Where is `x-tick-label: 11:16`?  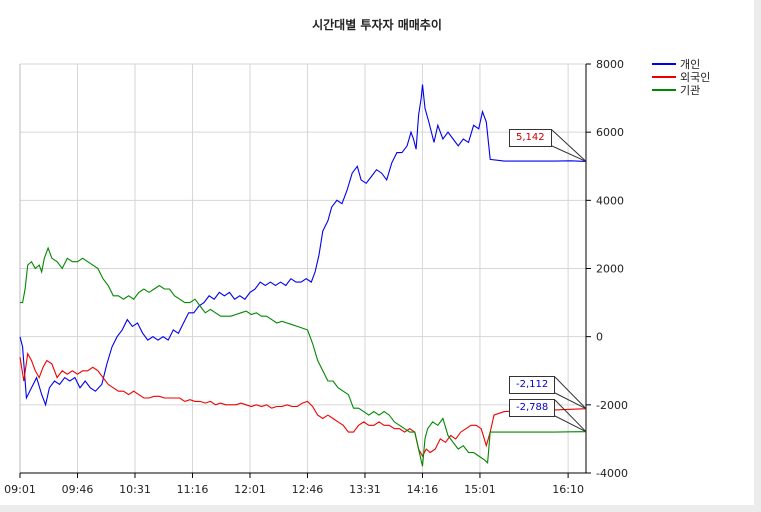 x-tick-label: 11:16 is located at coordinates (193, 489).